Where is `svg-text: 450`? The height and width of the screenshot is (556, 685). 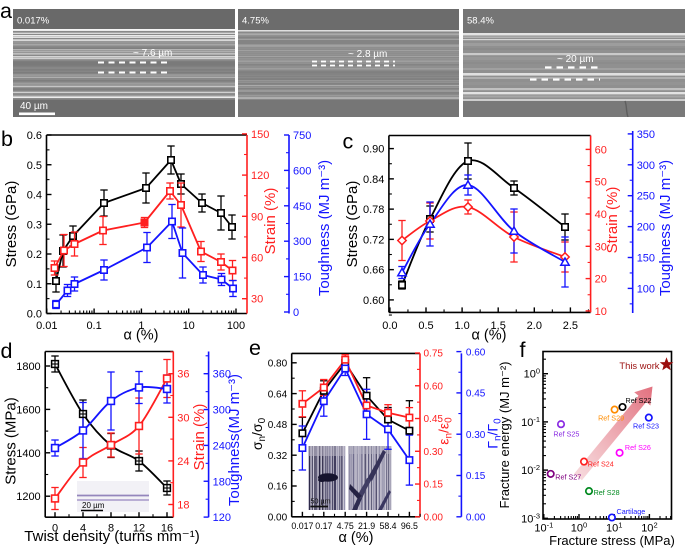
svg-text: 450 is located at coordinates (302, 207).